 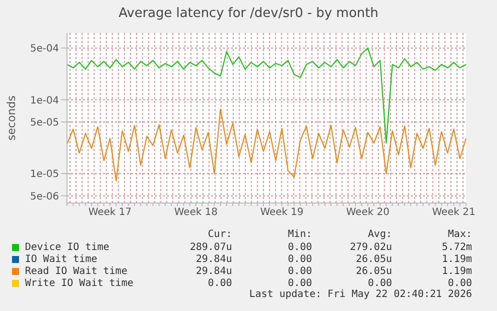 I want to click on text: 279.02u, so click(x=370, y=247).